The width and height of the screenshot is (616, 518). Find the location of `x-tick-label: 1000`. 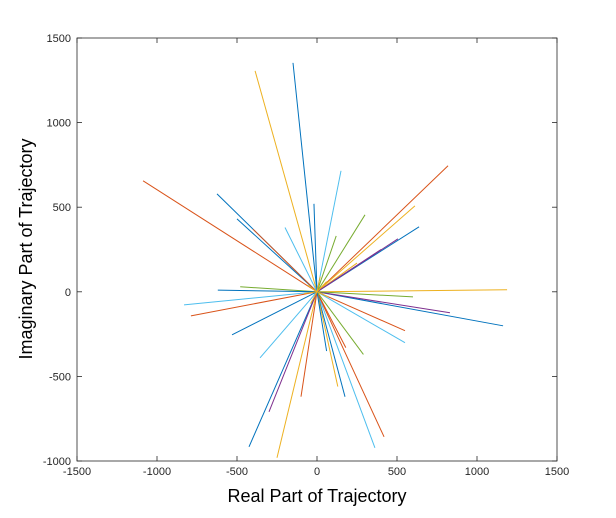

x-tick-label: 1000 is located at coordinates (477, 472).